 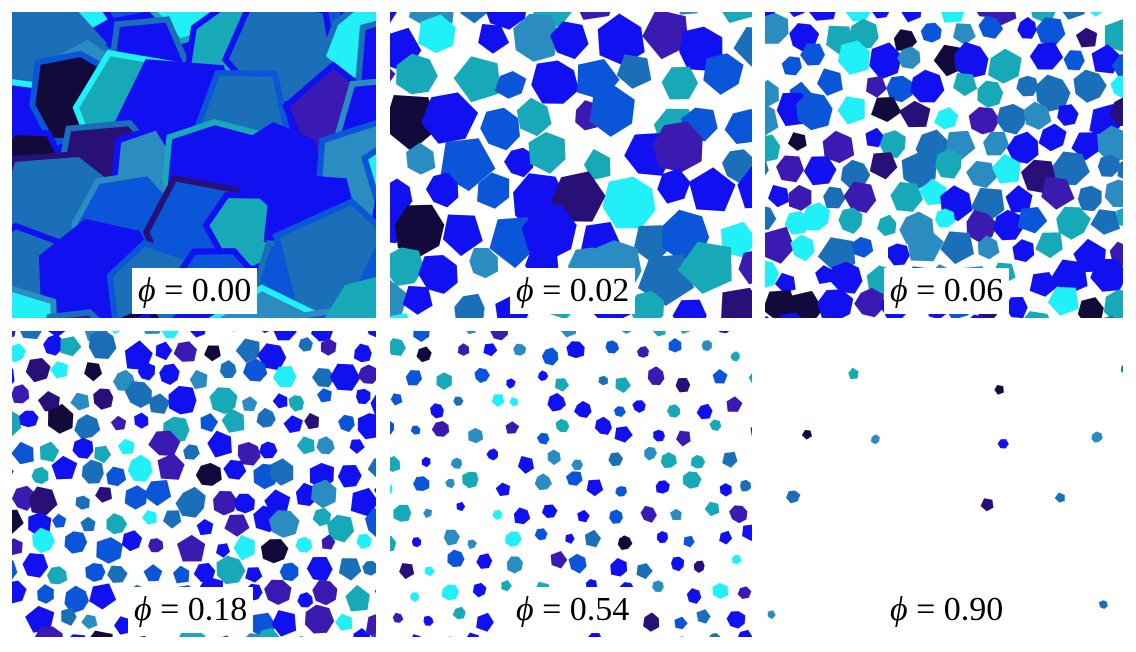 What do you see at coordinates (208, 290) in the screenshot?
I see `phi-value: = 0.00` at bounding box center [208, 290].